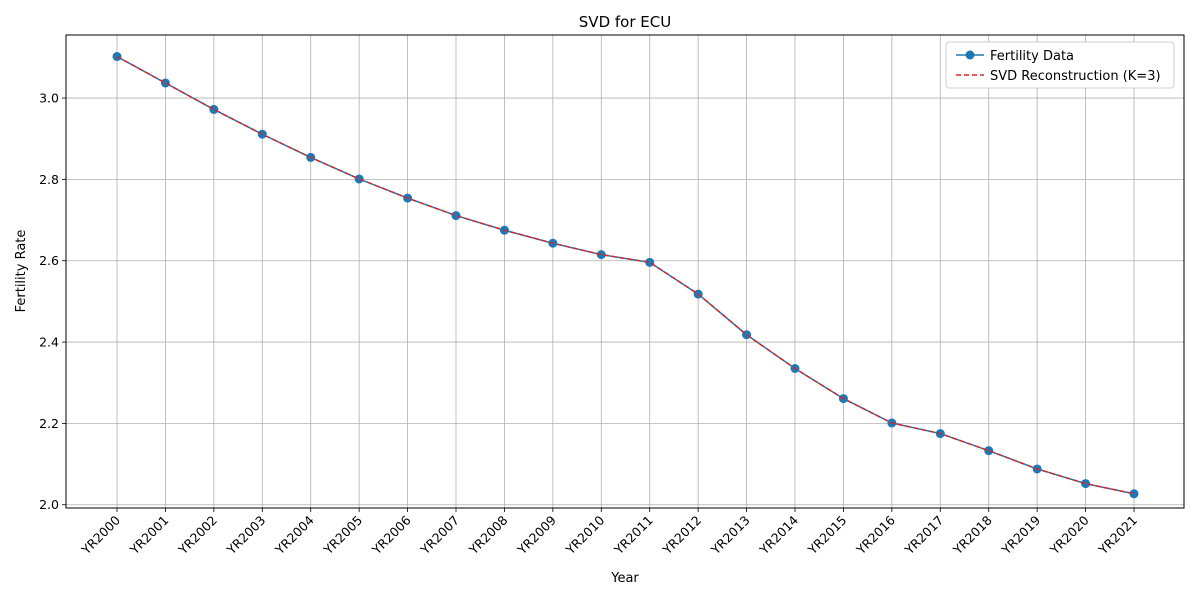 Image resolution: width=1200 pixels, height=600 pixels. I want to click on y-tick-label: 2.2, so click(49, 423).